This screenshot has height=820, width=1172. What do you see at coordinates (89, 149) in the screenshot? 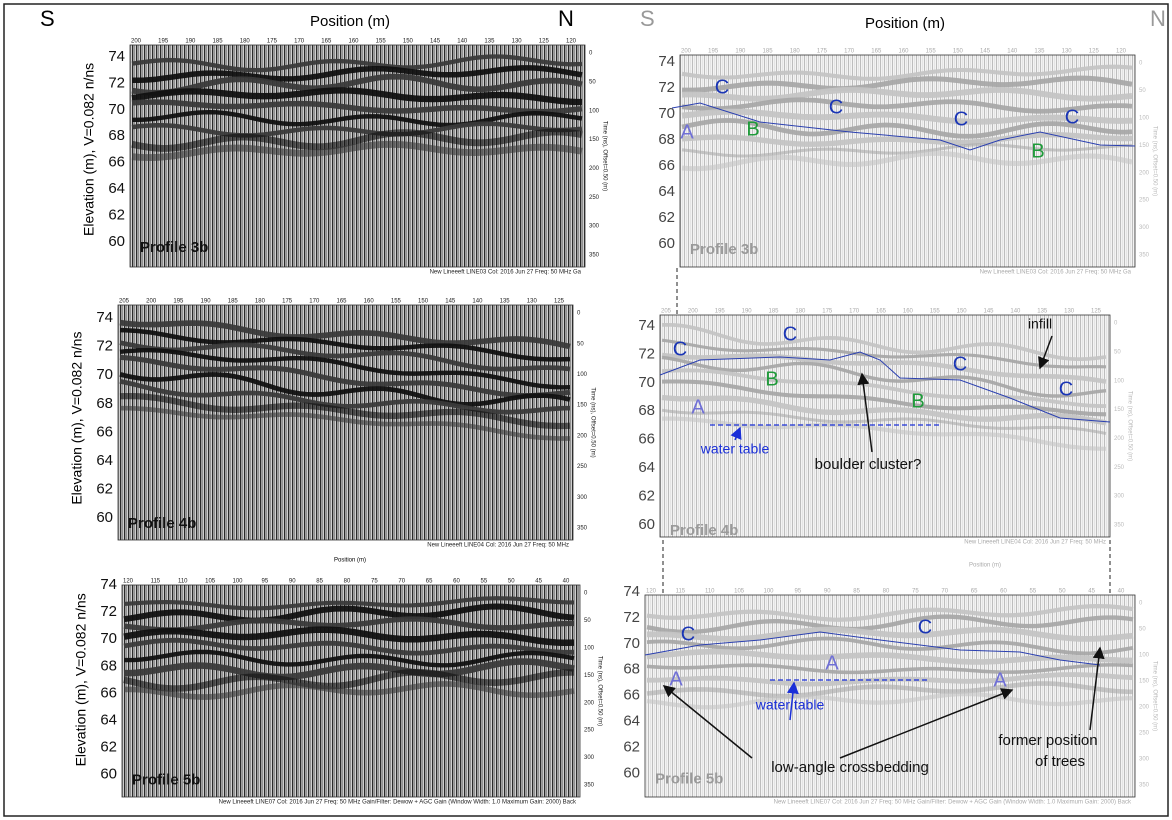
I see `y-axis-title: Elevation (m), V=0.082 n/ns` at bounding box center [89, 149].